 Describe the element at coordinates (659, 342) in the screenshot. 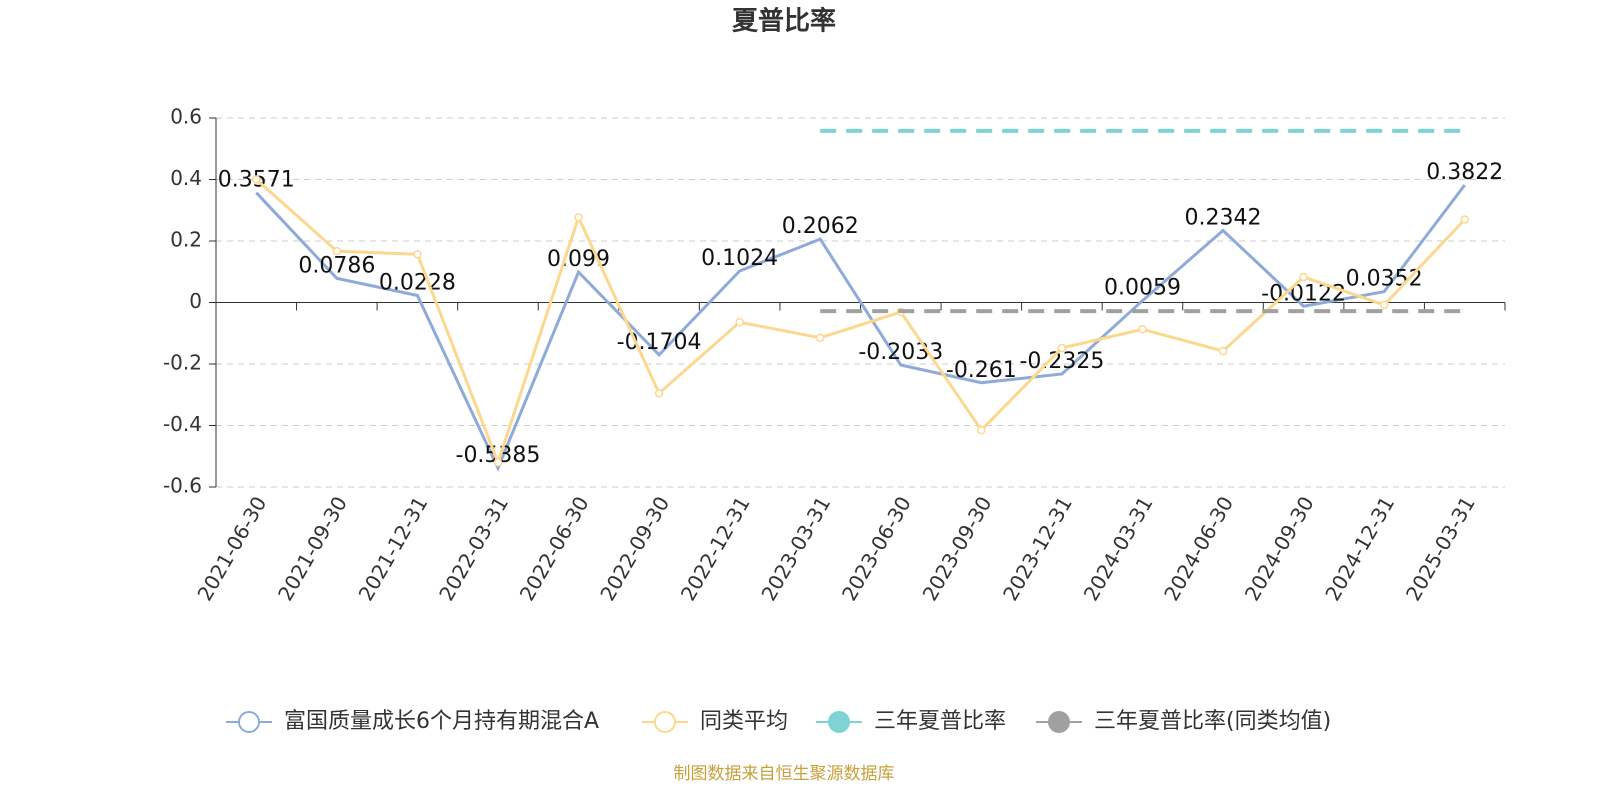

I see `data-label: -0.1704` at that location.